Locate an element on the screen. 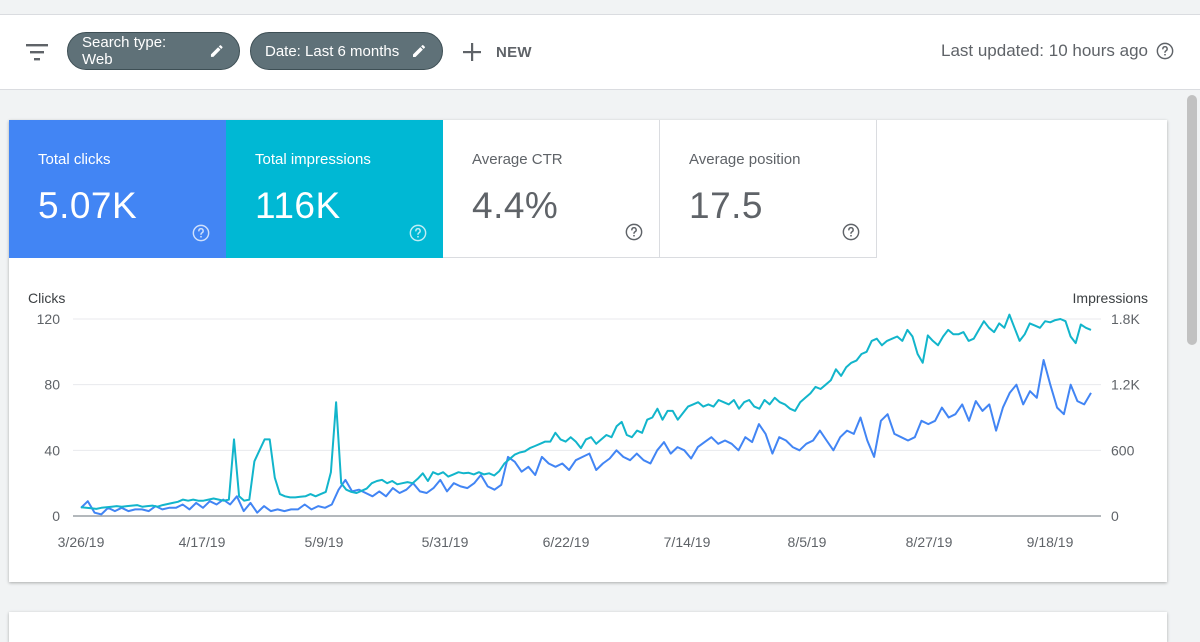 This screenshot has width=1200, height=642. plus-icon is located at coordinates (472, 52).